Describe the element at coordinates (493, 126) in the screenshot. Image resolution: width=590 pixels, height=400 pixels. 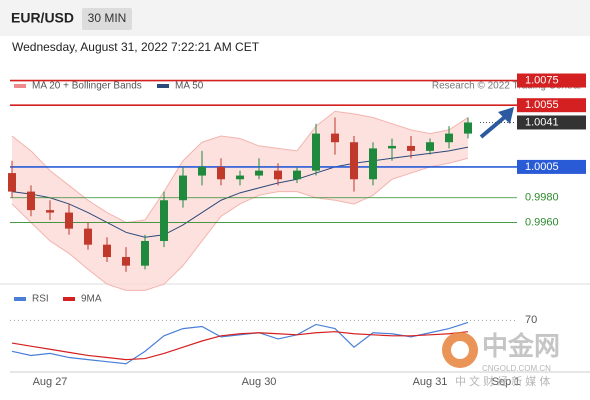
I see `trend-arrow` at that location.